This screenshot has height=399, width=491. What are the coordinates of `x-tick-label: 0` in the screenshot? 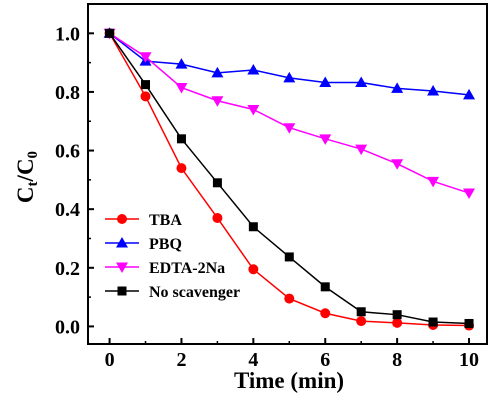 It's located at (110, 360).